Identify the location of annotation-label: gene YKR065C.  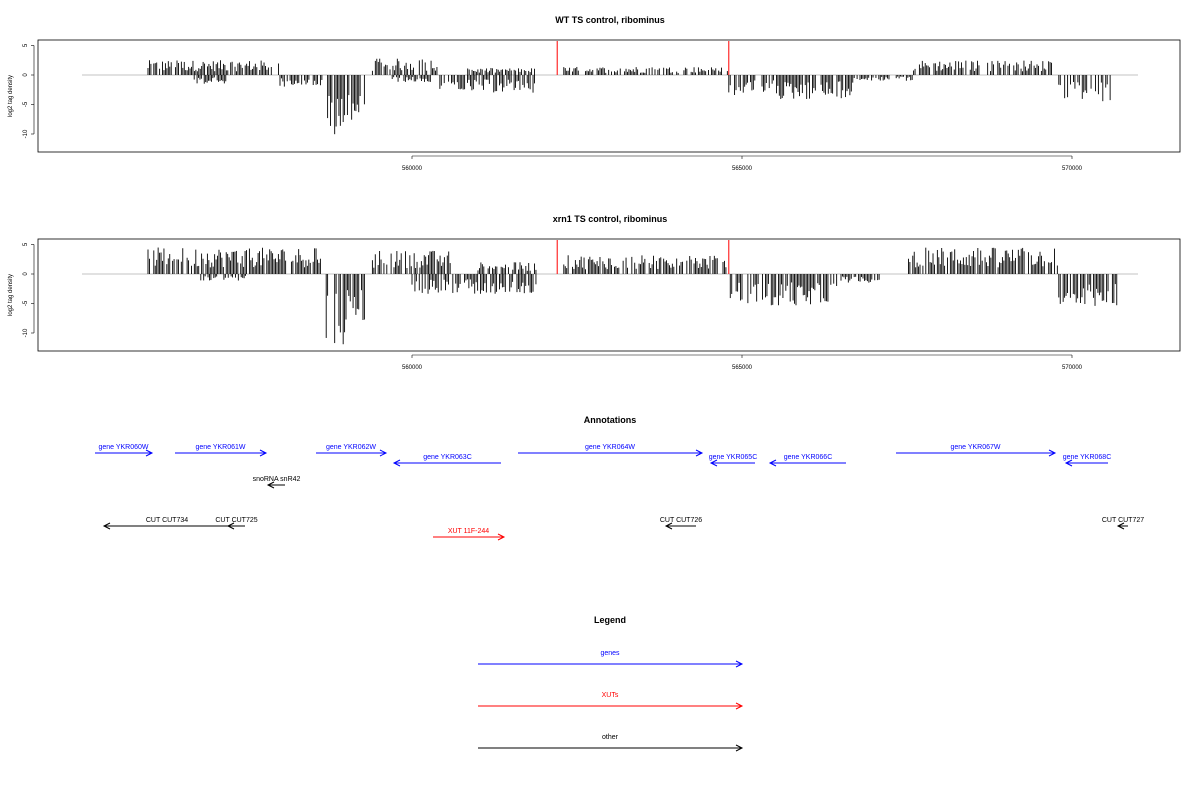
(733, 457).